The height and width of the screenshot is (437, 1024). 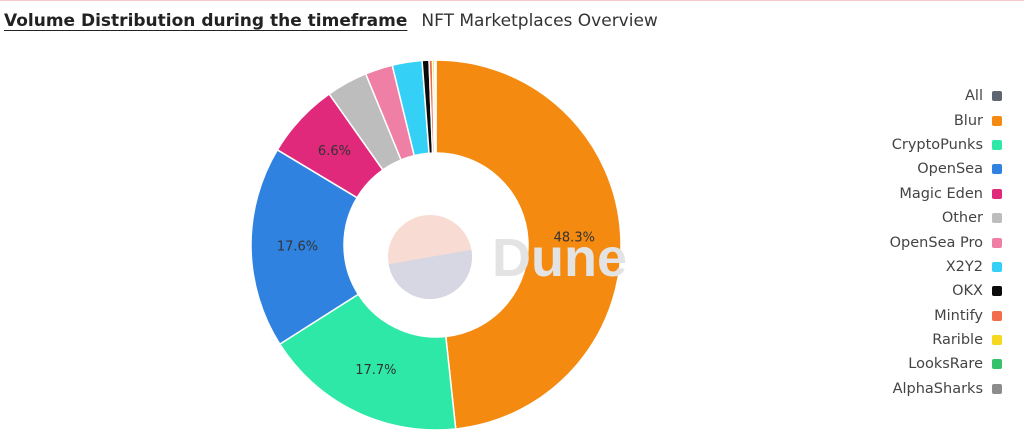 I want to click on legend-label: Other, so click(x=962, y=218).